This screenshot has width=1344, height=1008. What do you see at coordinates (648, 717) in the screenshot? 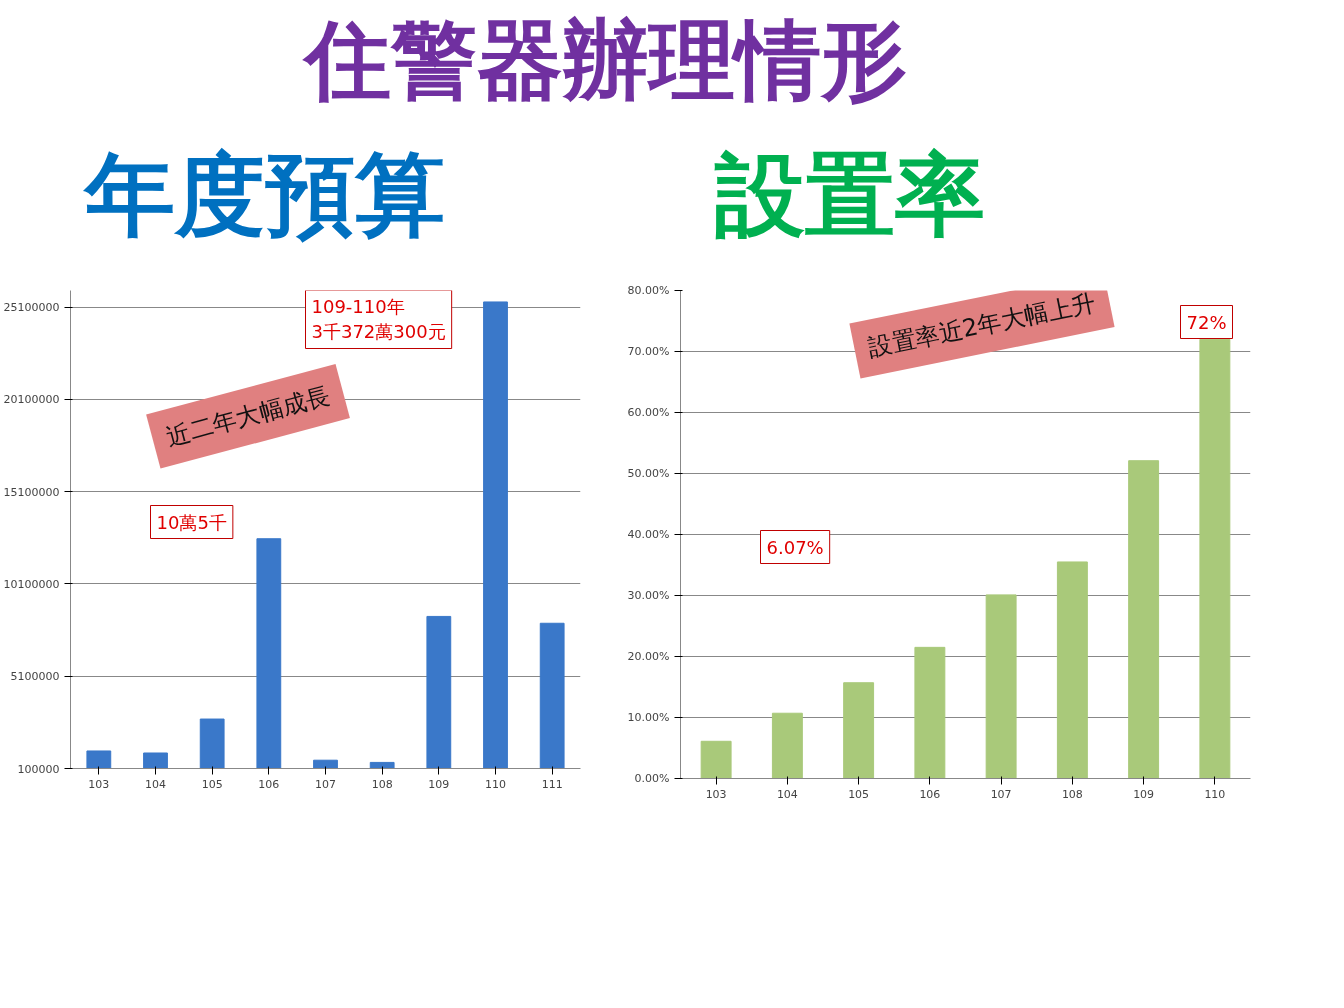
I see `y-tick-label: 10.00%` at bounding box center [648, 717].